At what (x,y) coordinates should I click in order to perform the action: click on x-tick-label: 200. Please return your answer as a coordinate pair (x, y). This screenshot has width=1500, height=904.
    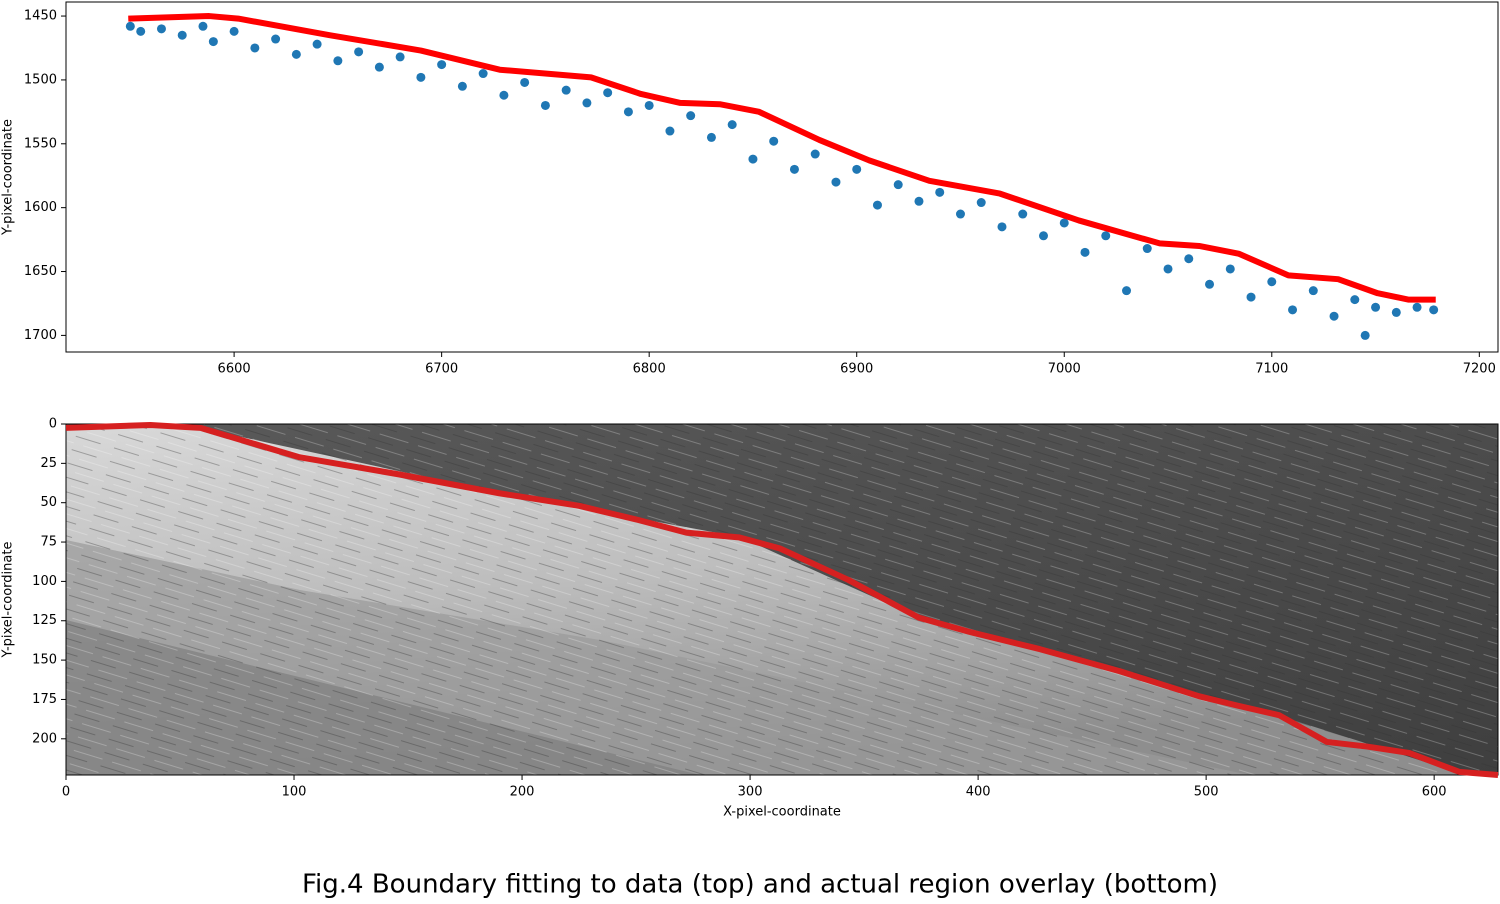
    Looking at the image, I should click on (522, 792).